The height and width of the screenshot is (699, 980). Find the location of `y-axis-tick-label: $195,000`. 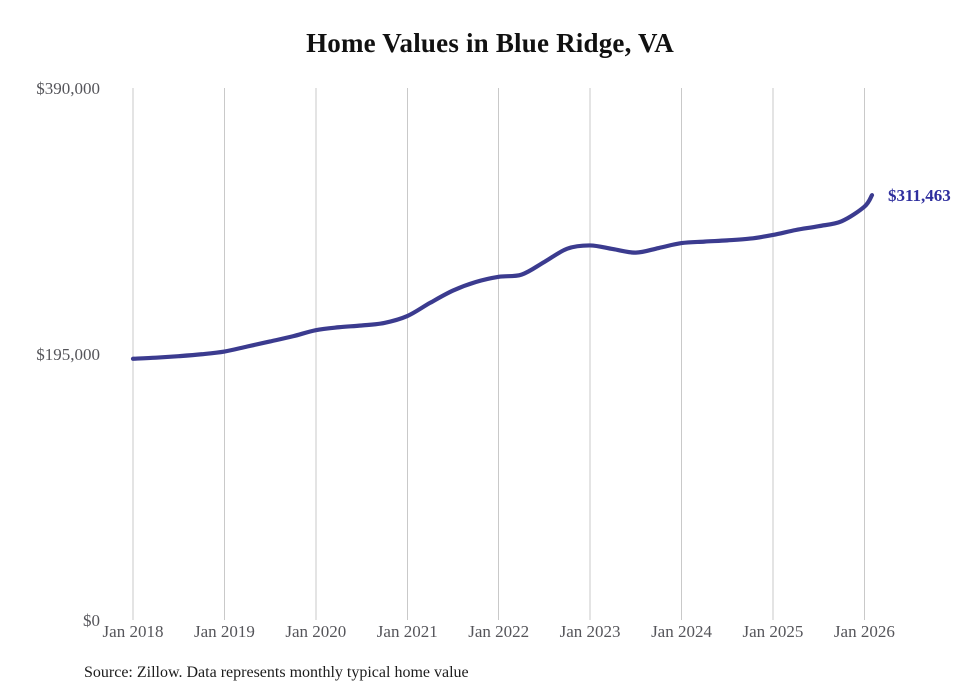

y-axis-tick-label: $195,000 is located at coordinates (68, 354).